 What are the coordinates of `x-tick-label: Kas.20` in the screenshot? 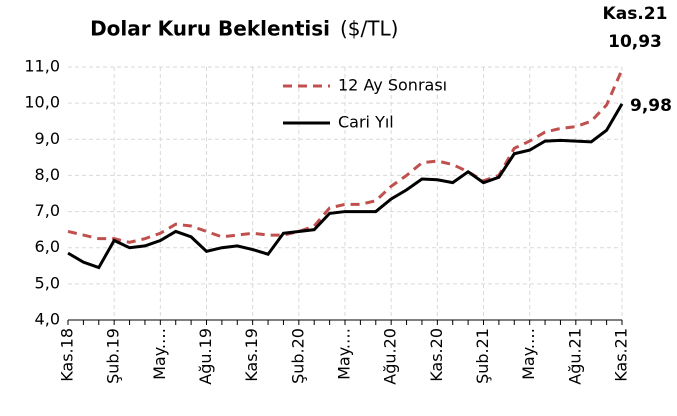 It's located at (436, 355).